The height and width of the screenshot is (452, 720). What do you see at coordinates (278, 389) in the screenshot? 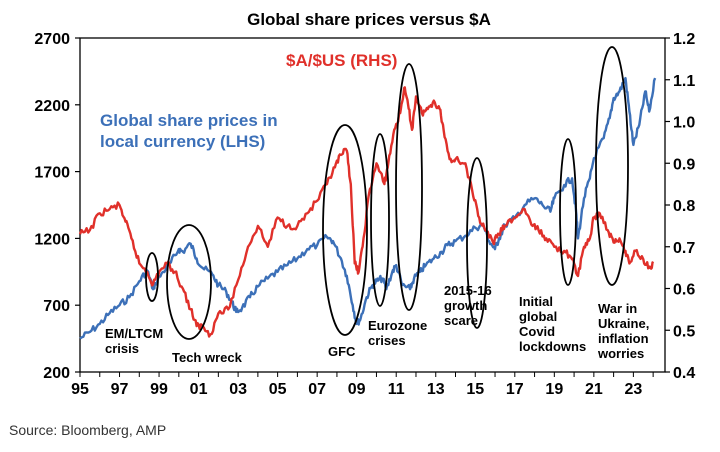
I see `x-tick-label: 05` at bounding box center [278, 389].